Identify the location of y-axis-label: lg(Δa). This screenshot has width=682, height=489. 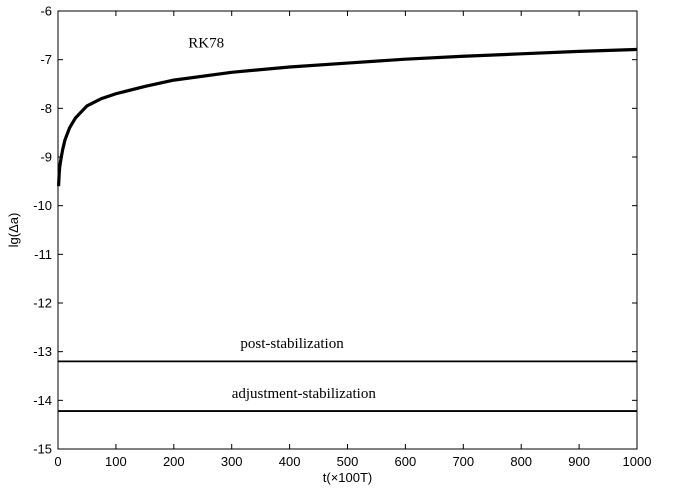
(13, 230).